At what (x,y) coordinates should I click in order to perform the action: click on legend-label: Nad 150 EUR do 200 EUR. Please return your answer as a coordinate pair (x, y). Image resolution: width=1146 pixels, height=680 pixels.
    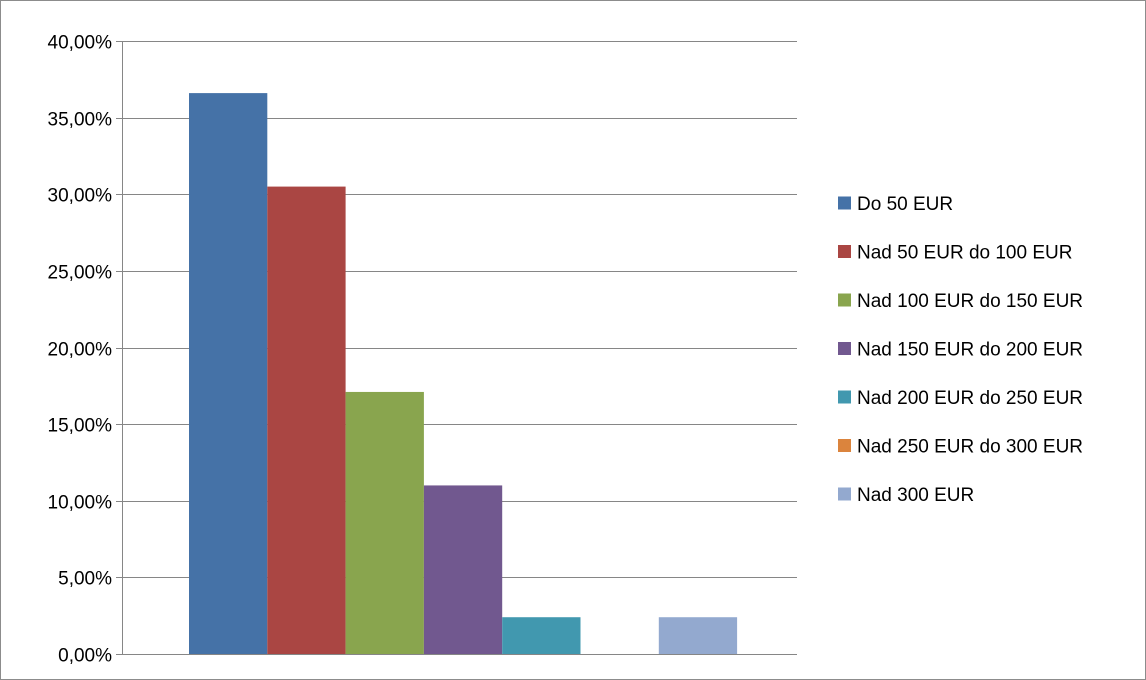
    Looking at the image, I should click on (970, 350).